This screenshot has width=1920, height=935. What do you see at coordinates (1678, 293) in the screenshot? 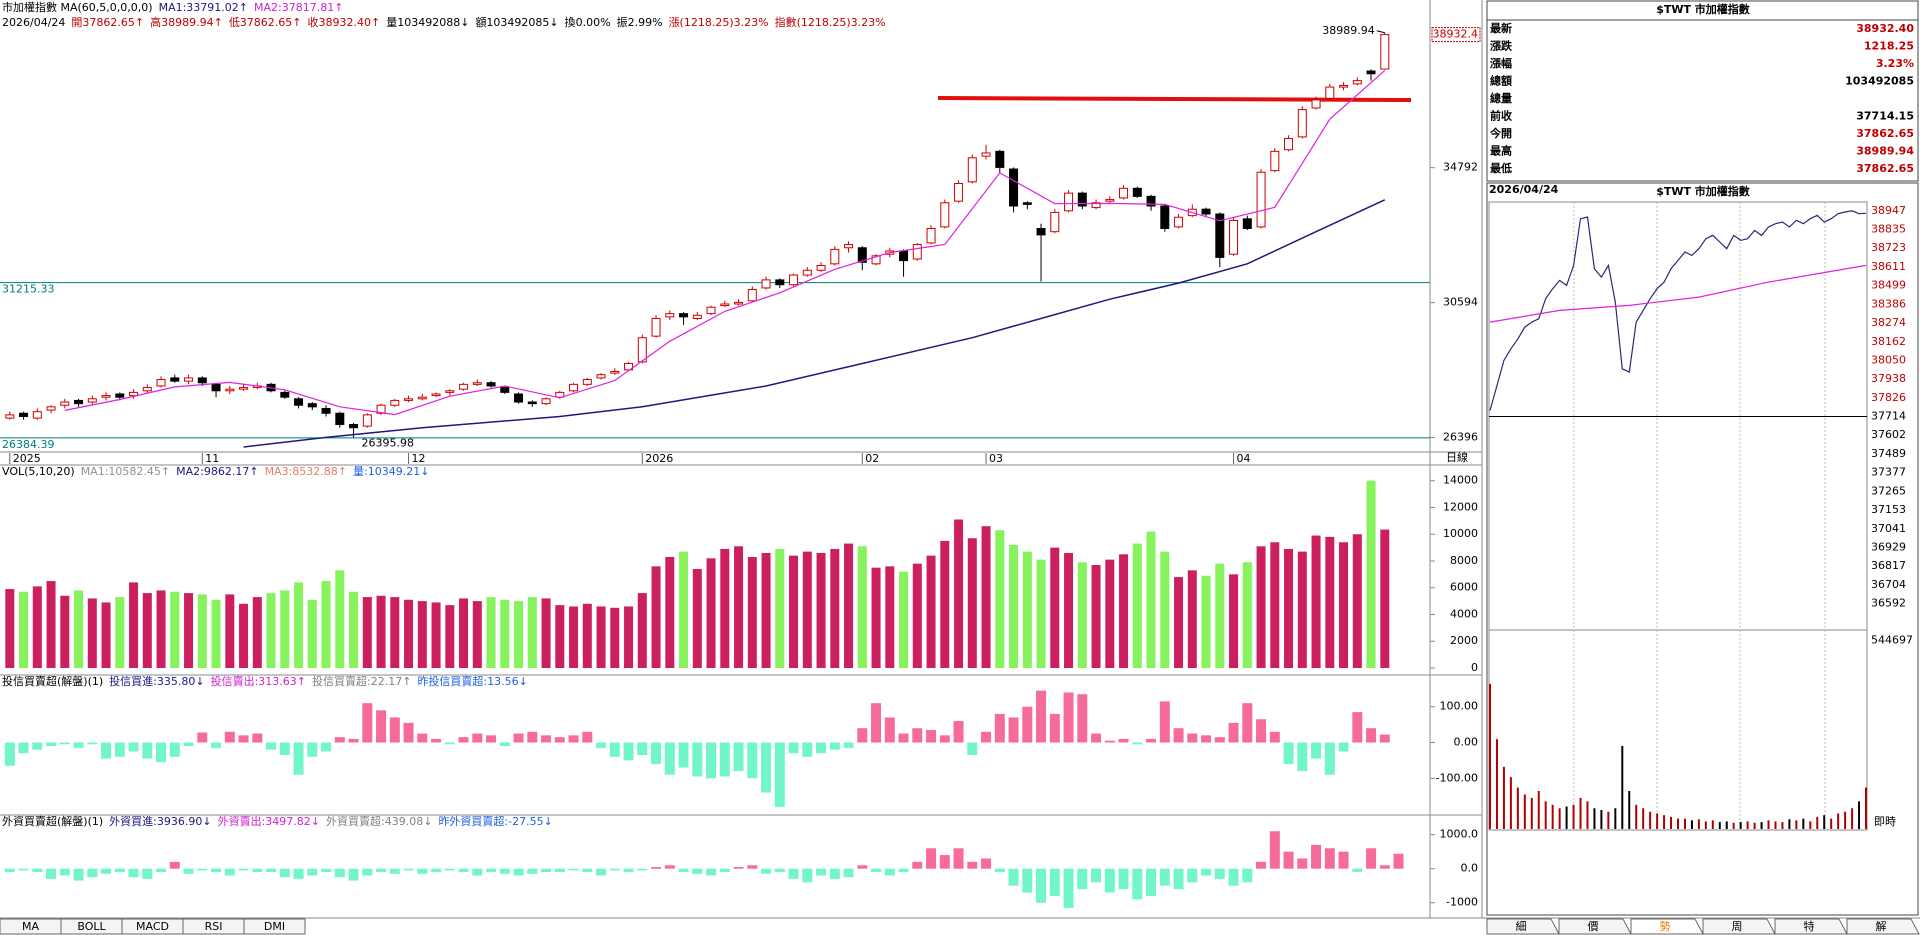
I see `ma-line` at bounding box center [1678, 293].